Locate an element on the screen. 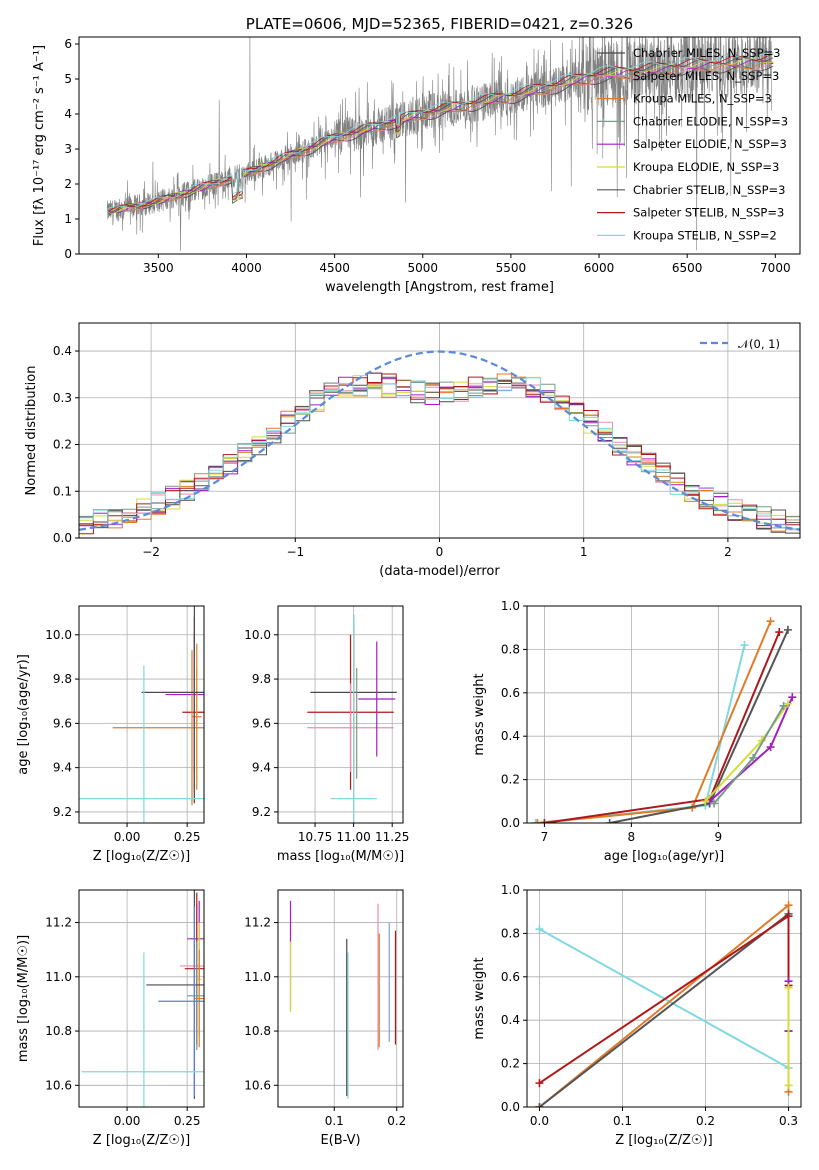 This screenshot has width=819, height=1170. y-tick-label: 10.6 is located at coordinates (257, 1085).